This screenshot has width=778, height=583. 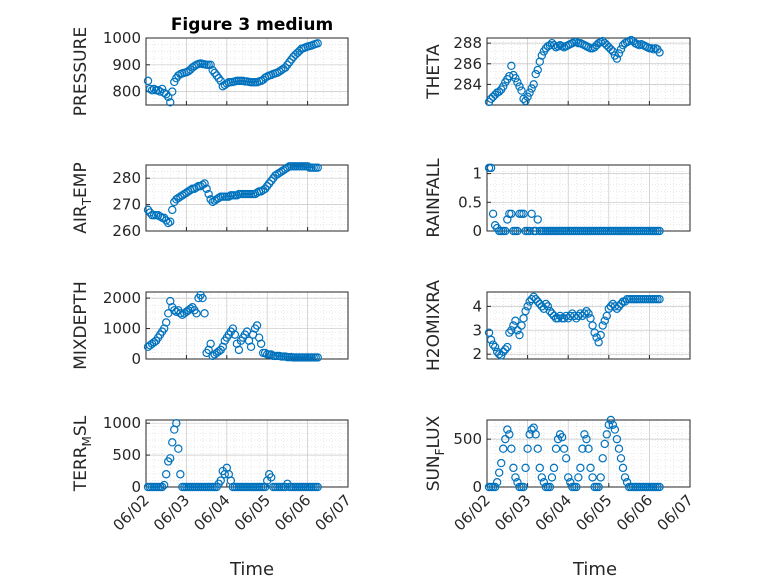 What do you see at coordinates (126, 65) in the screenshot?
I see `y-tick-label: 900` at bounding box center [126, 65].